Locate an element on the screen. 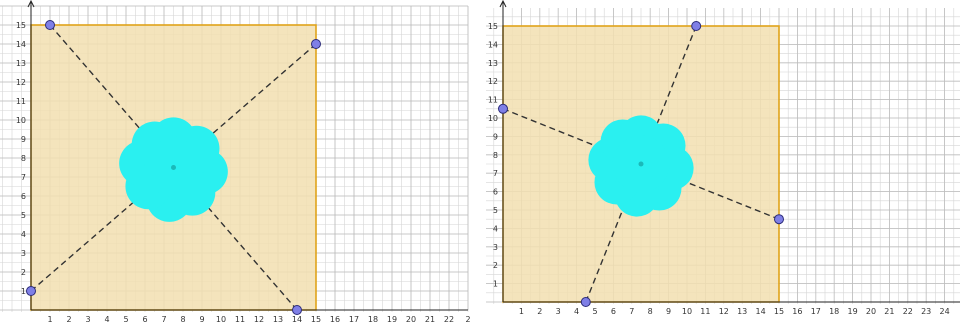 The image size is (966, 330). x-tick-label: 24 is located at coordinates (945, 311).